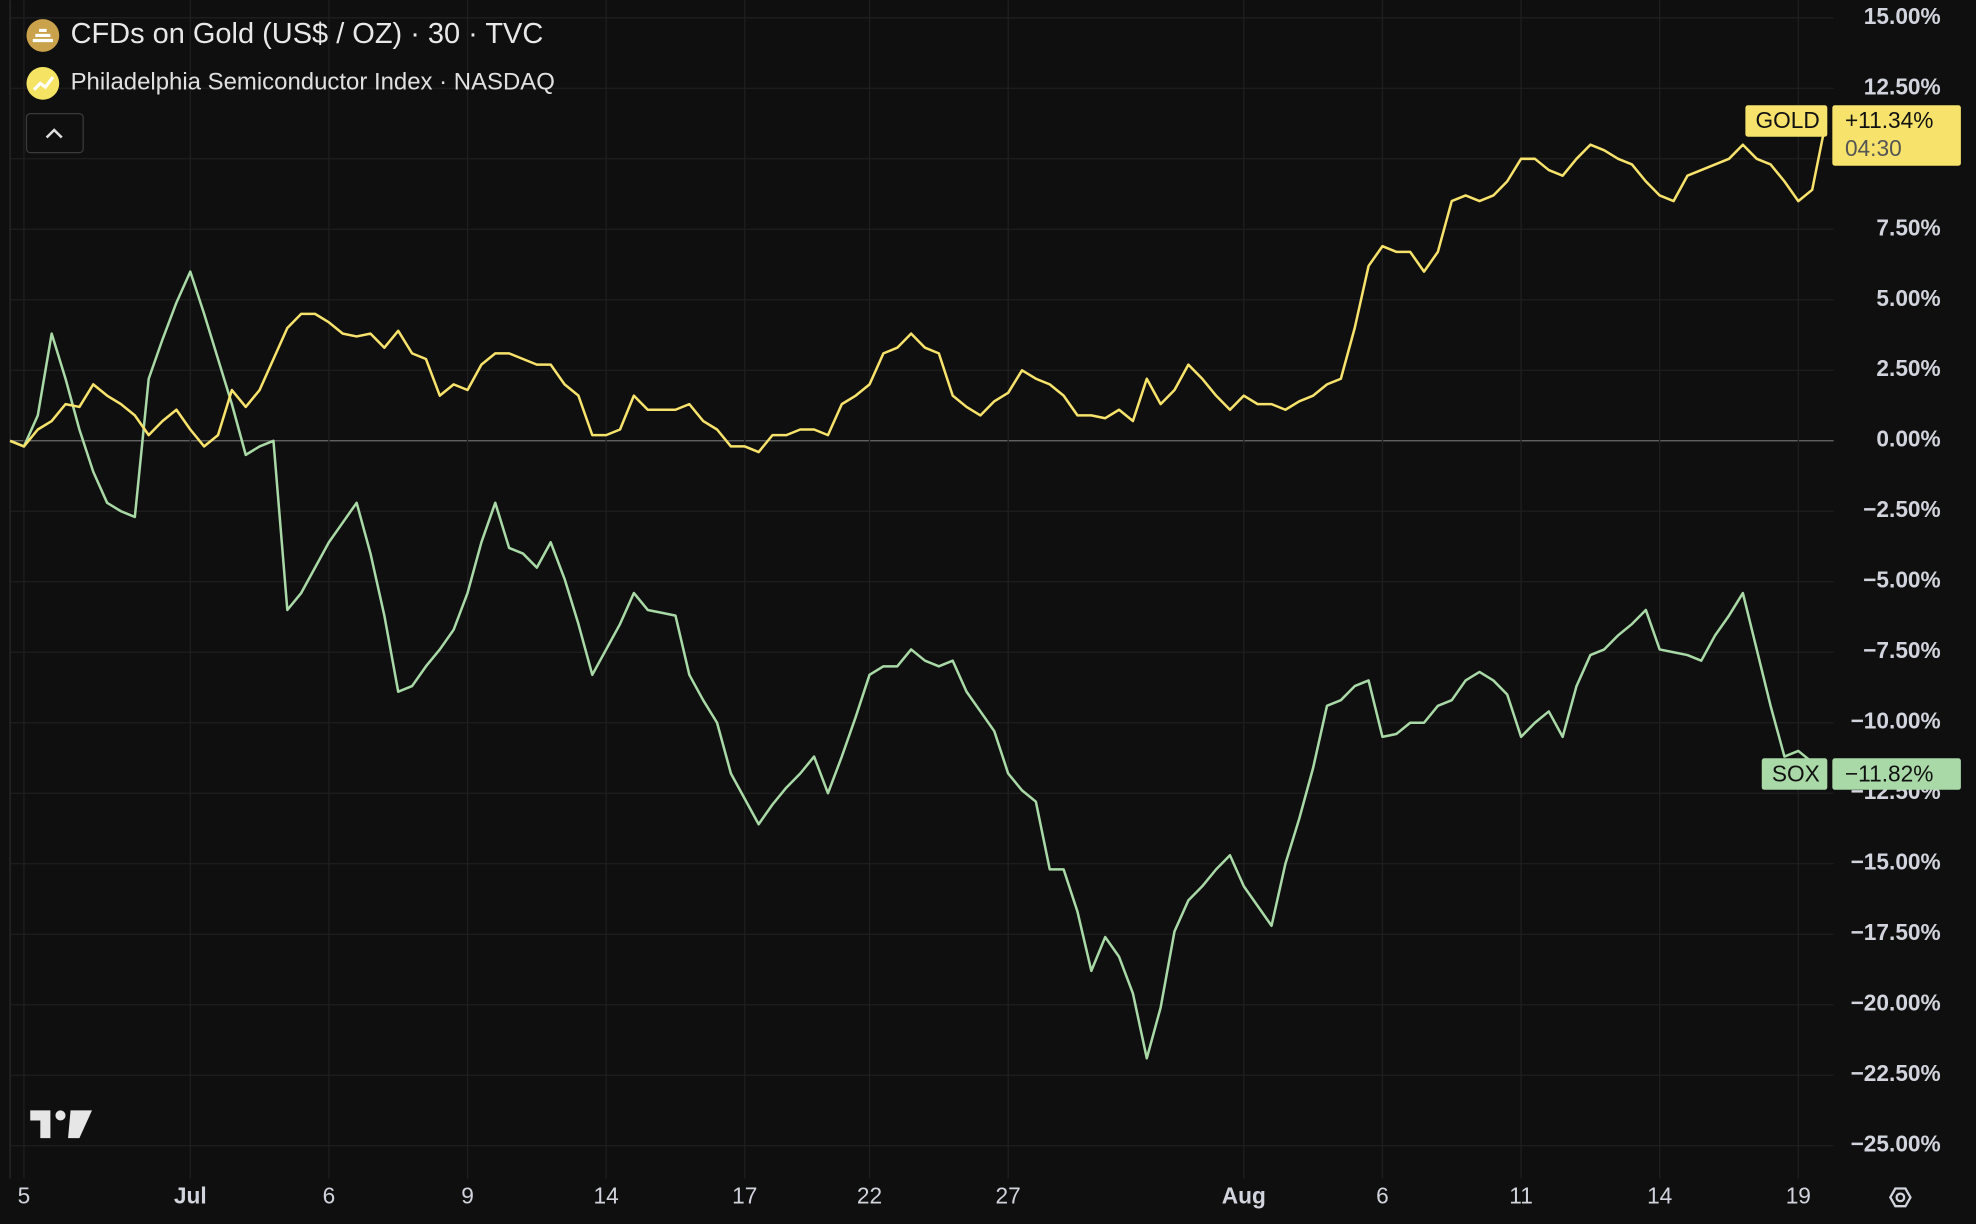 Image resolution: width=1976 pixels, height=1224 pixels. What do you see at coordinates (1873, 148) in the screenshot?
I see `countdown: 04:30` at bounding box center [1873, 148].